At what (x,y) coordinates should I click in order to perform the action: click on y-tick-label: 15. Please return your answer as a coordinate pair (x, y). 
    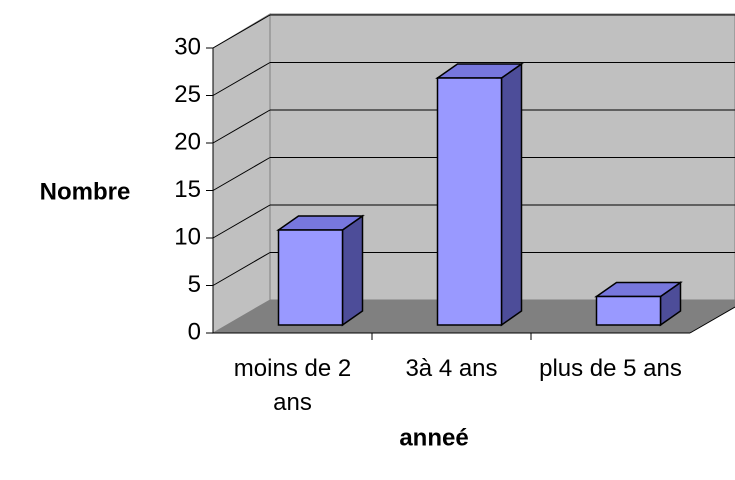
    Looking at the image, I should click on (187, 189).